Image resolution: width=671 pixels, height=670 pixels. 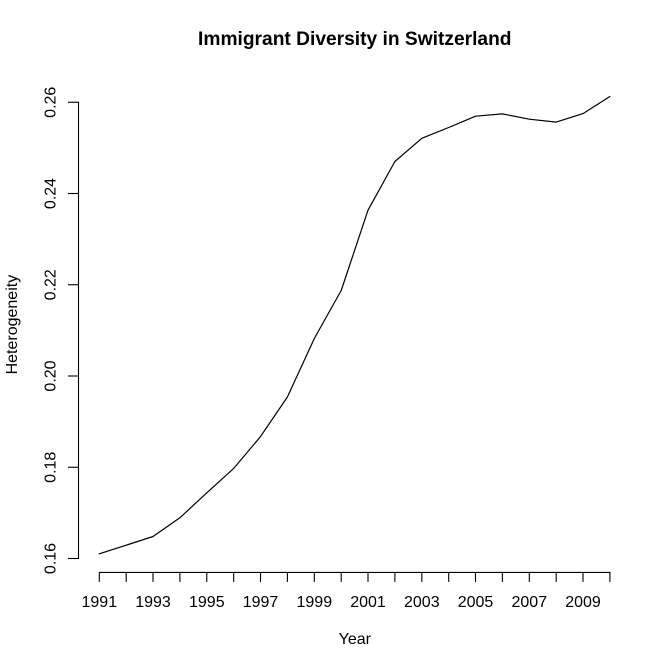 What do you see at coordinates (51, 375) in the screenshot?
I see `svg-text: 0.20` at bounding box center [51, 375].